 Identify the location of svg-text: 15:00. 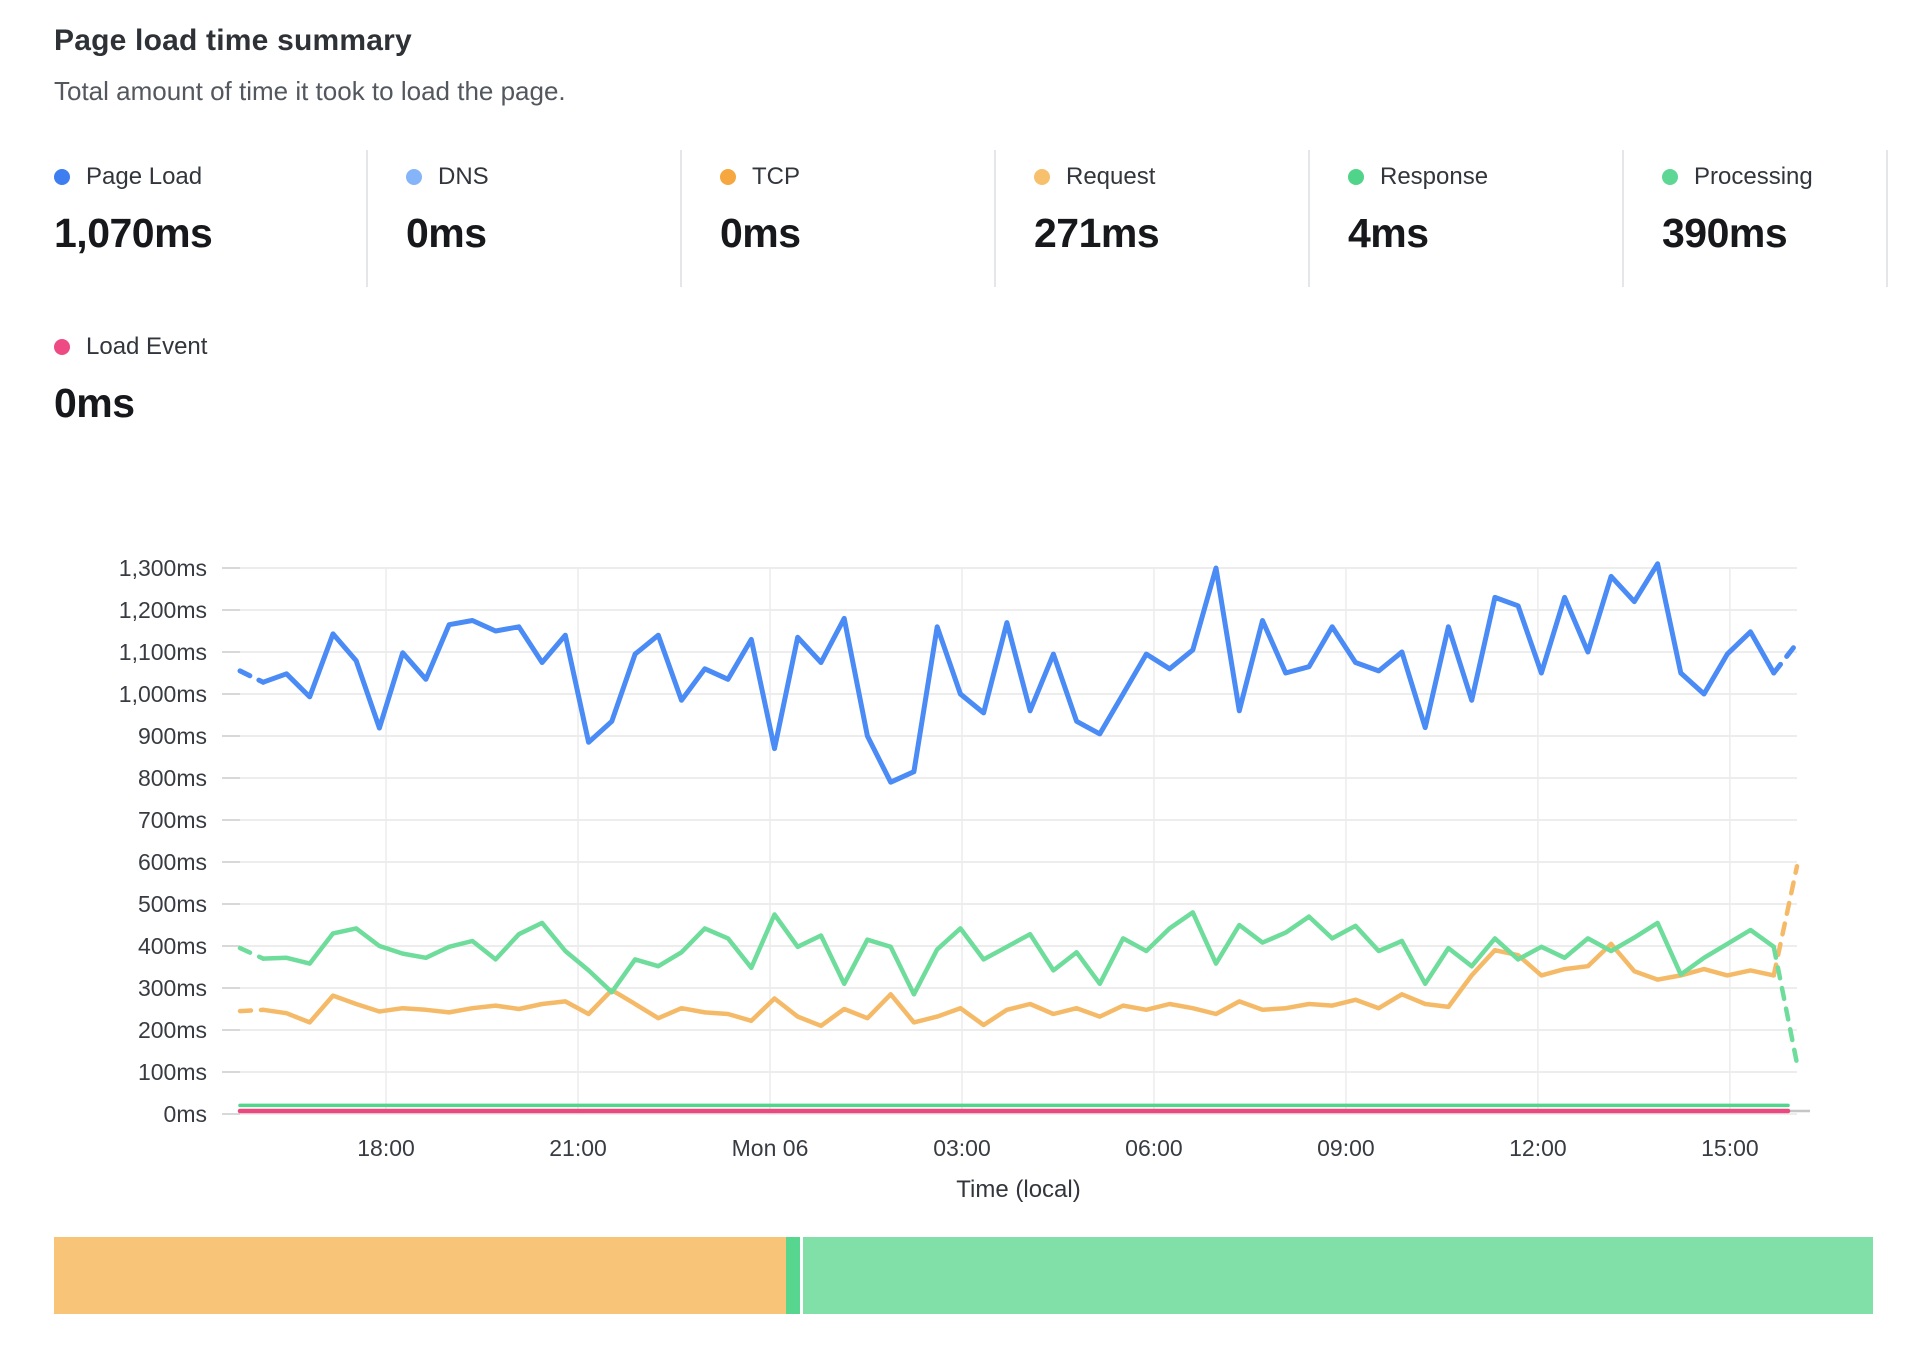
(1730, 1148).